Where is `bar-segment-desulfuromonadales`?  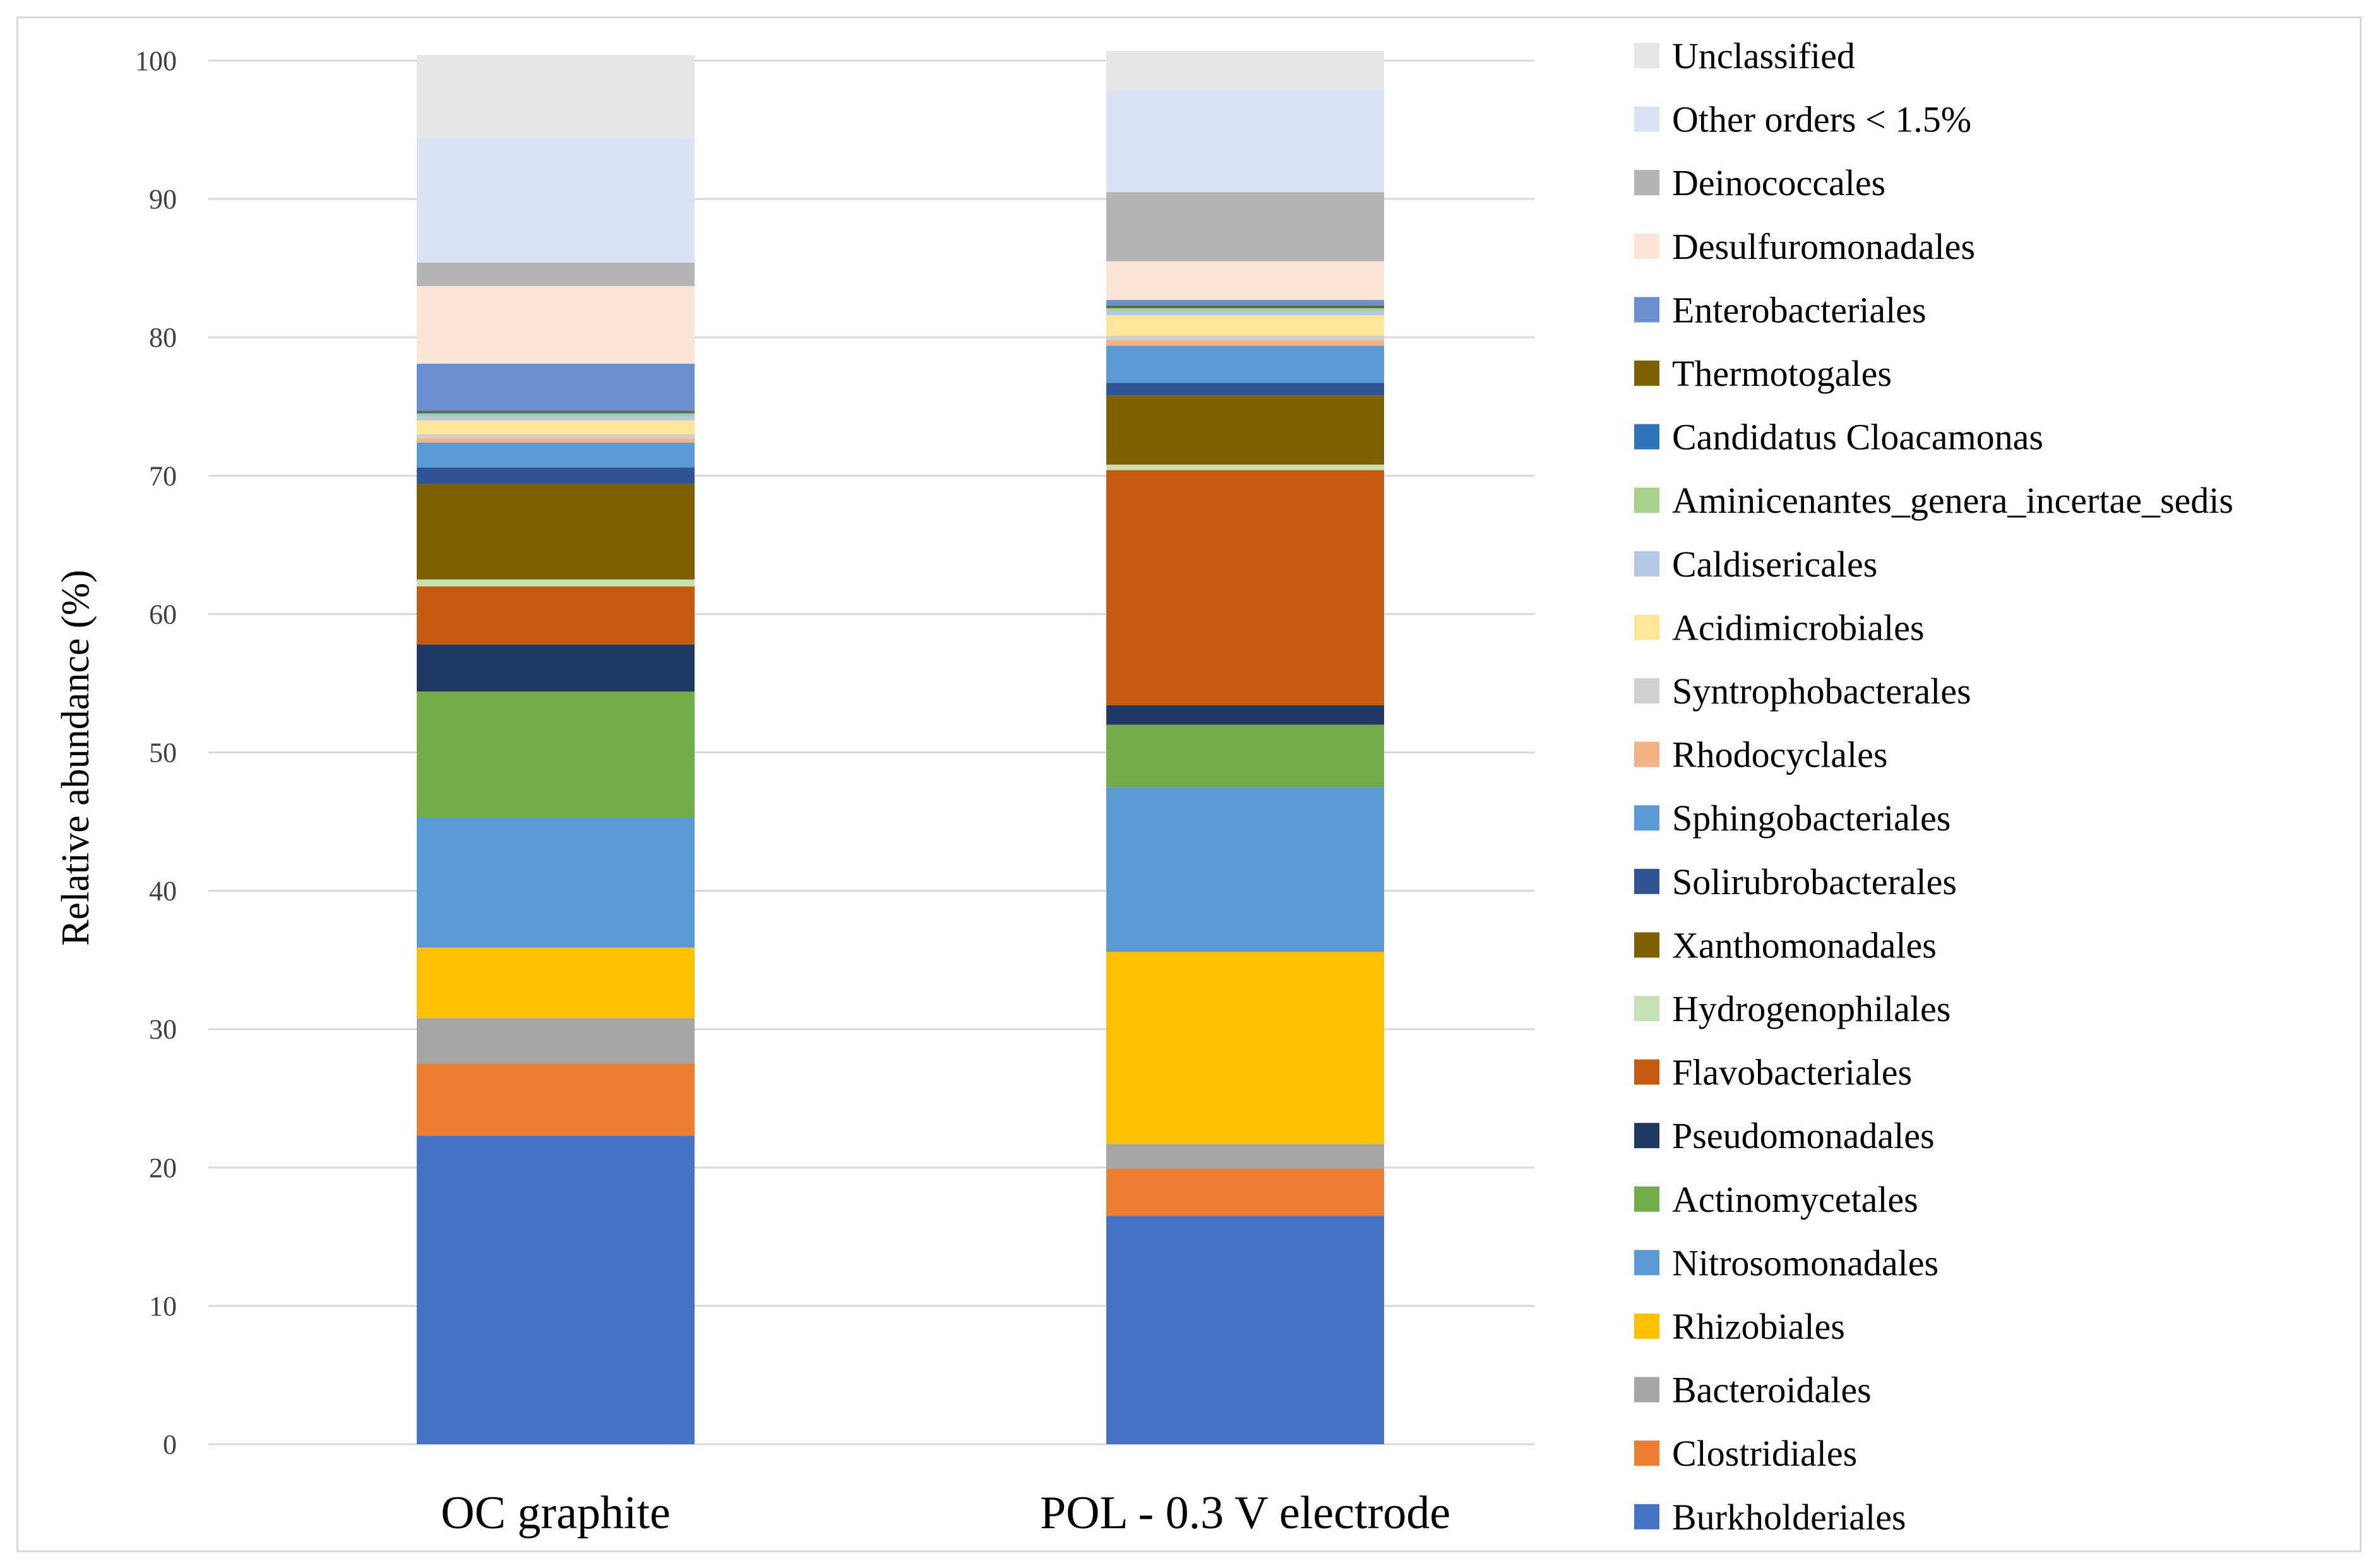
bar-segment-desulfuromonadales is located at coordinates (1245, 281).